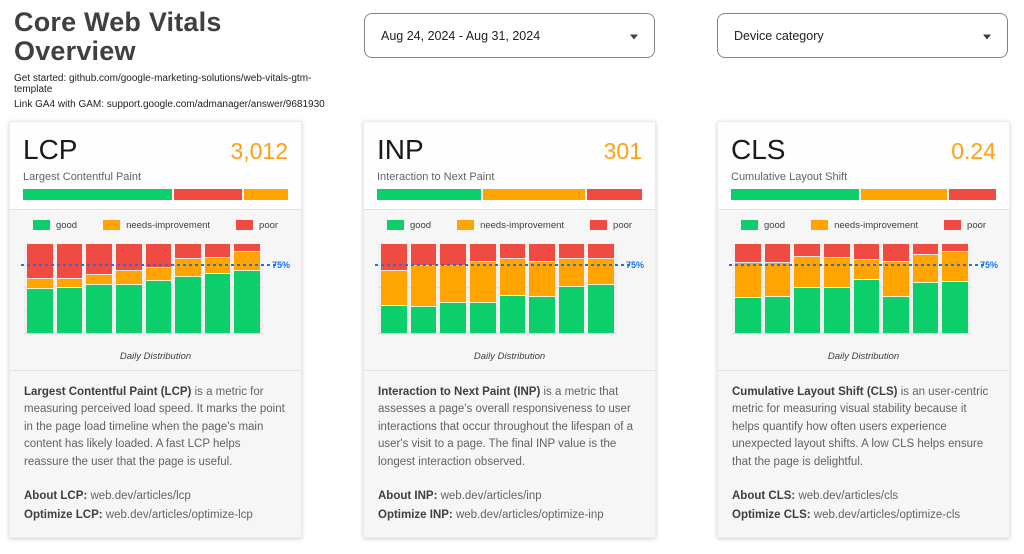  What do you see at coordinates (179, 514) in the screenshot?
I see `optimize-link: web.dev/articles/optimize-lcp` at bounding box center [179, 514].